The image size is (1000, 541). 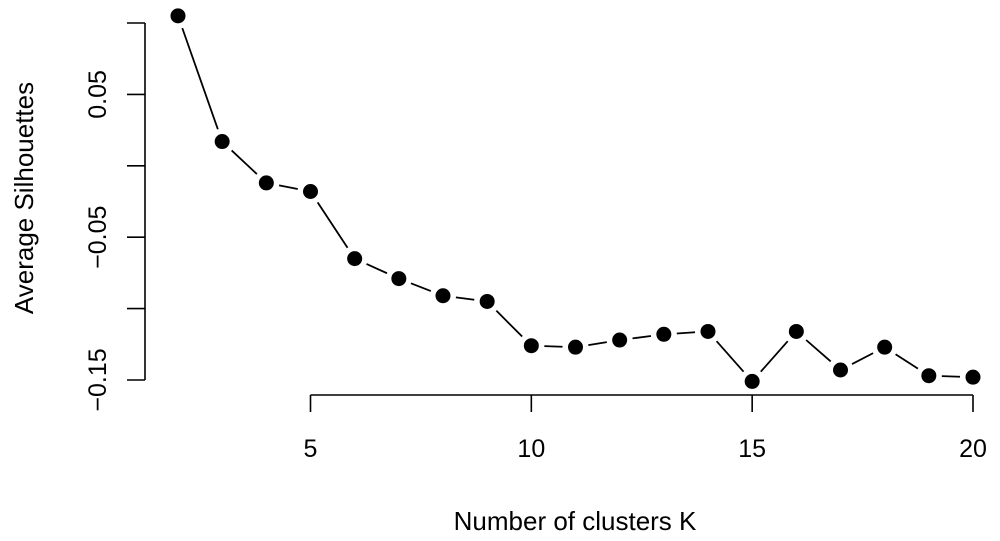 What do you see at coordinates (752, 449) in the screenshot?
I see `x-tick-label: 15` at bounding box center [752, 449].